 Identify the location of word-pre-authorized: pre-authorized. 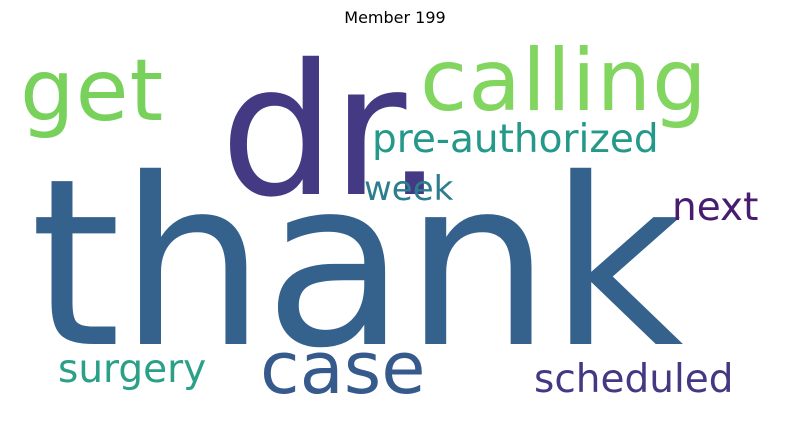
(515, 139).